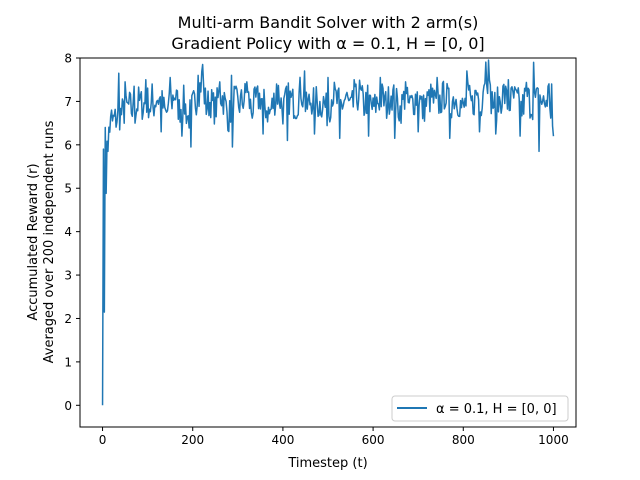 The height and width of the screenshot is (480, 640). Describe the element at coordinates (68, 189) in the screenshot. I see `y-tick-label: 5` at that location.